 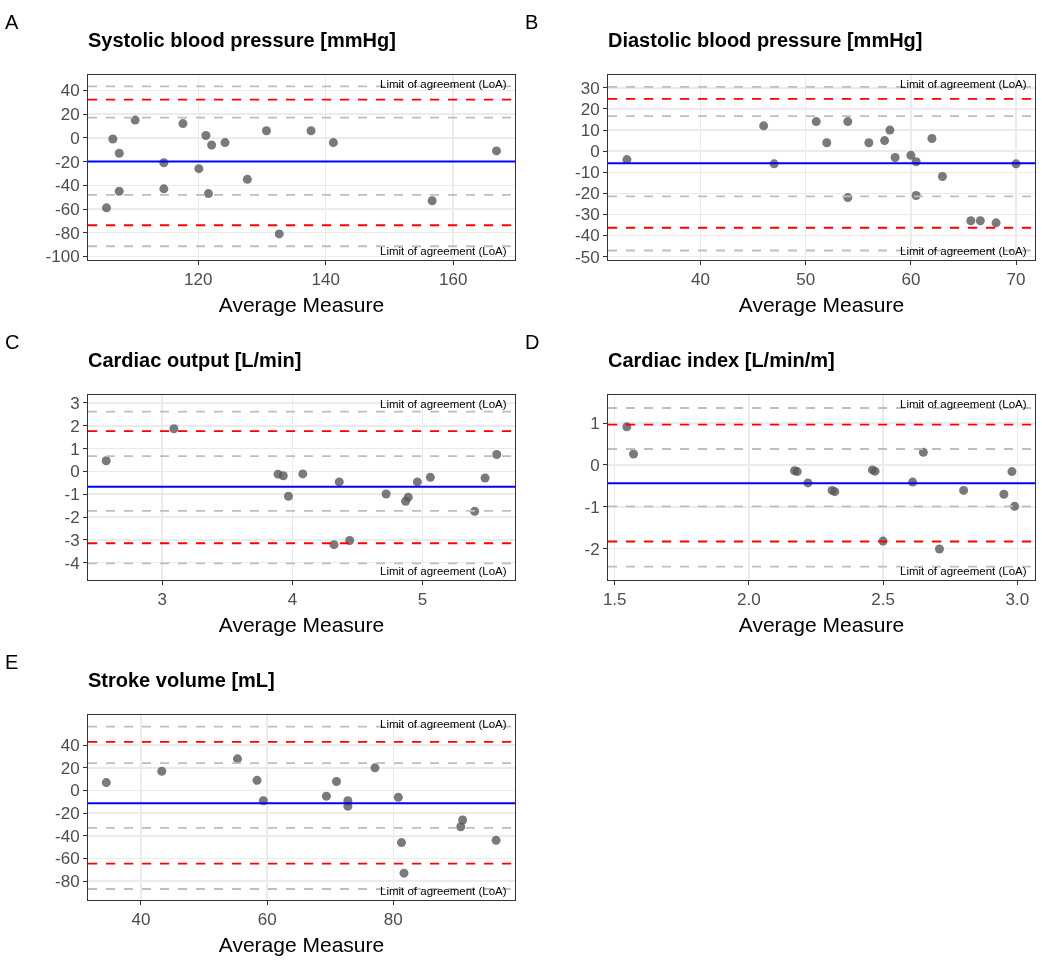 I want to click on x-tick-label: 5, so click(x=422, y=600).